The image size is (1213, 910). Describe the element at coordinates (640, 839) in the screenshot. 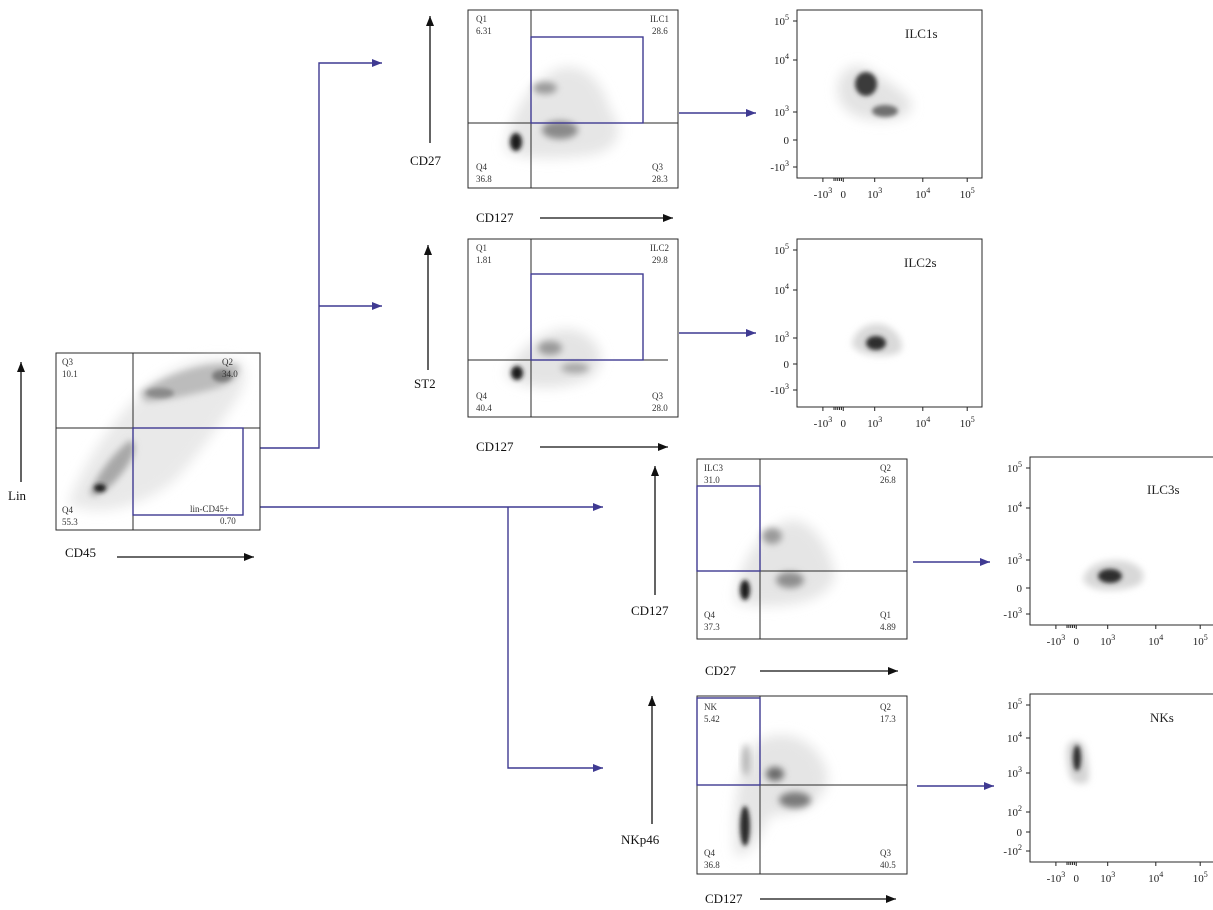

I see `ylabel-nkp46: NKp46` at that location.